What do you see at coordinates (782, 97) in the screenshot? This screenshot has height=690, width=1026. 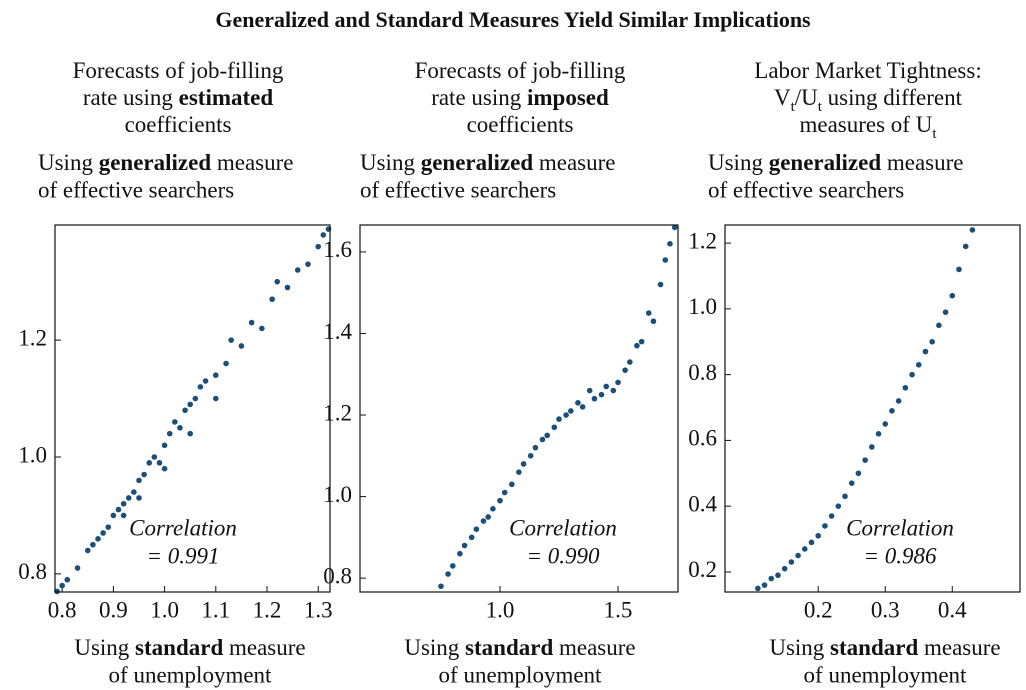 I see `panel-title-part: V` at bounding box center [782, 97].